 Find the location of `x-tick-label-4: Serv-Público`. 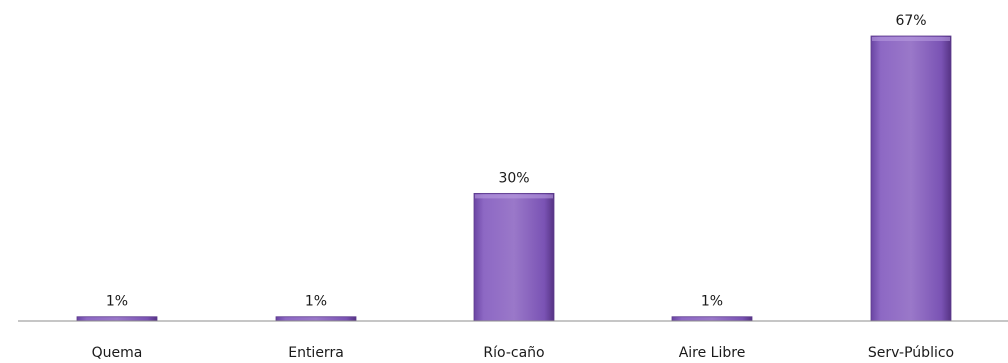

x-tick-label-4: Serv-Público is located at coordinates (911, 353).